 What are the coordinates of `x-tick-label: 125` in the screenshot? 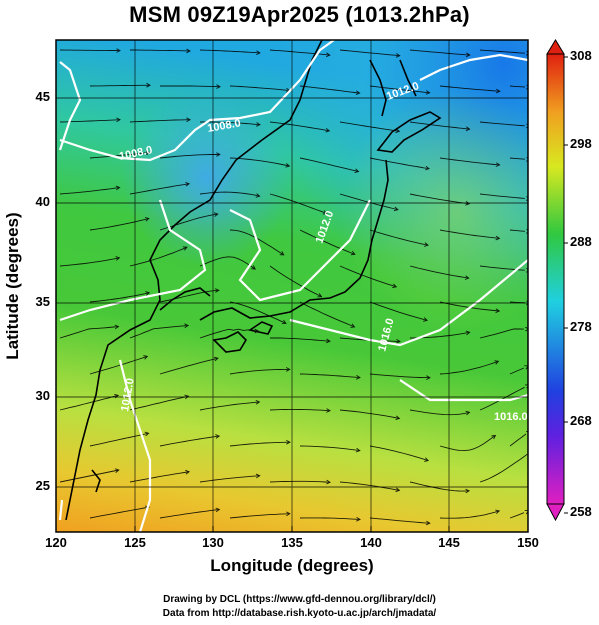 It's located at (135, 542).